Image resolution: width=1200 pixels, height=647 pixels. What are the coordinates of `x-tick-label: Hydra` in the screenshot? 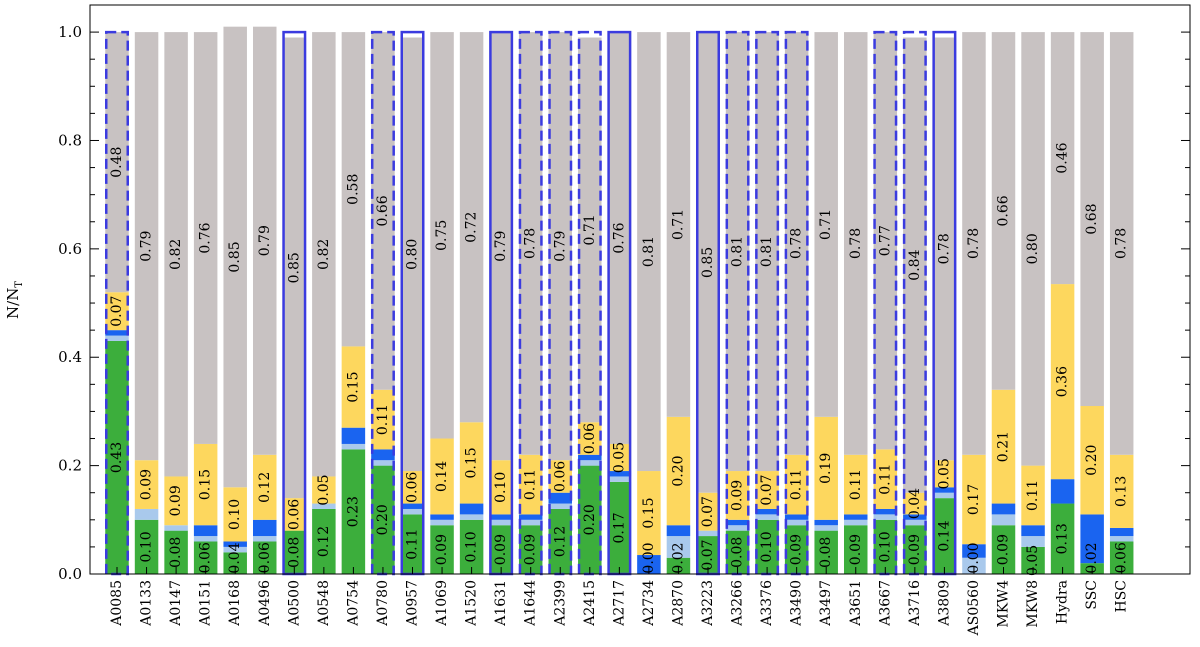 It's located at (1063, 602).